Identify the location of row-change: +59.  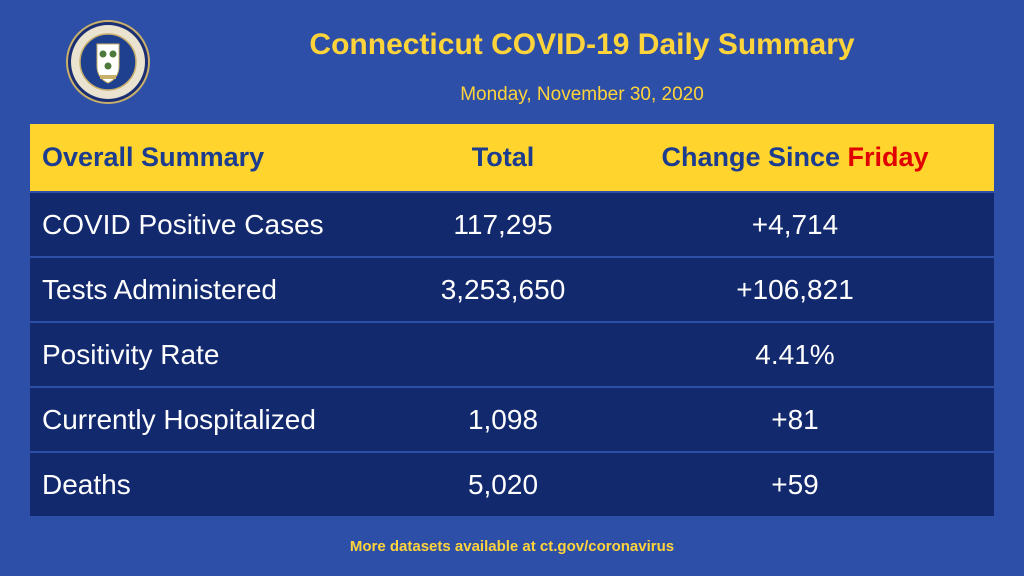
(795, 484).